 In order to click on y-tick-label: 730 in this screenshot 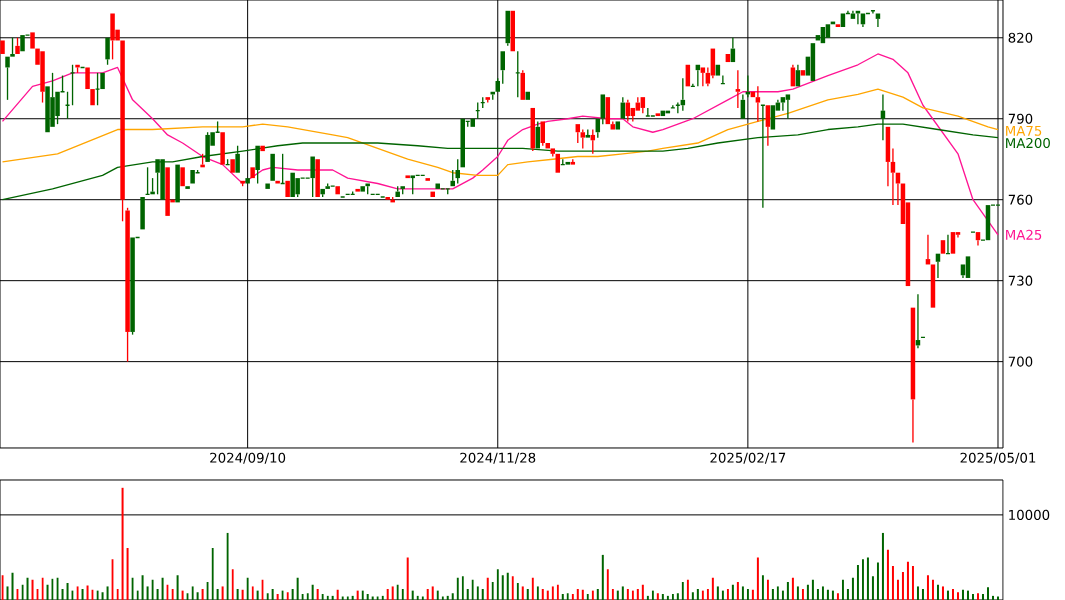, I will do `click(1020, 280)`.